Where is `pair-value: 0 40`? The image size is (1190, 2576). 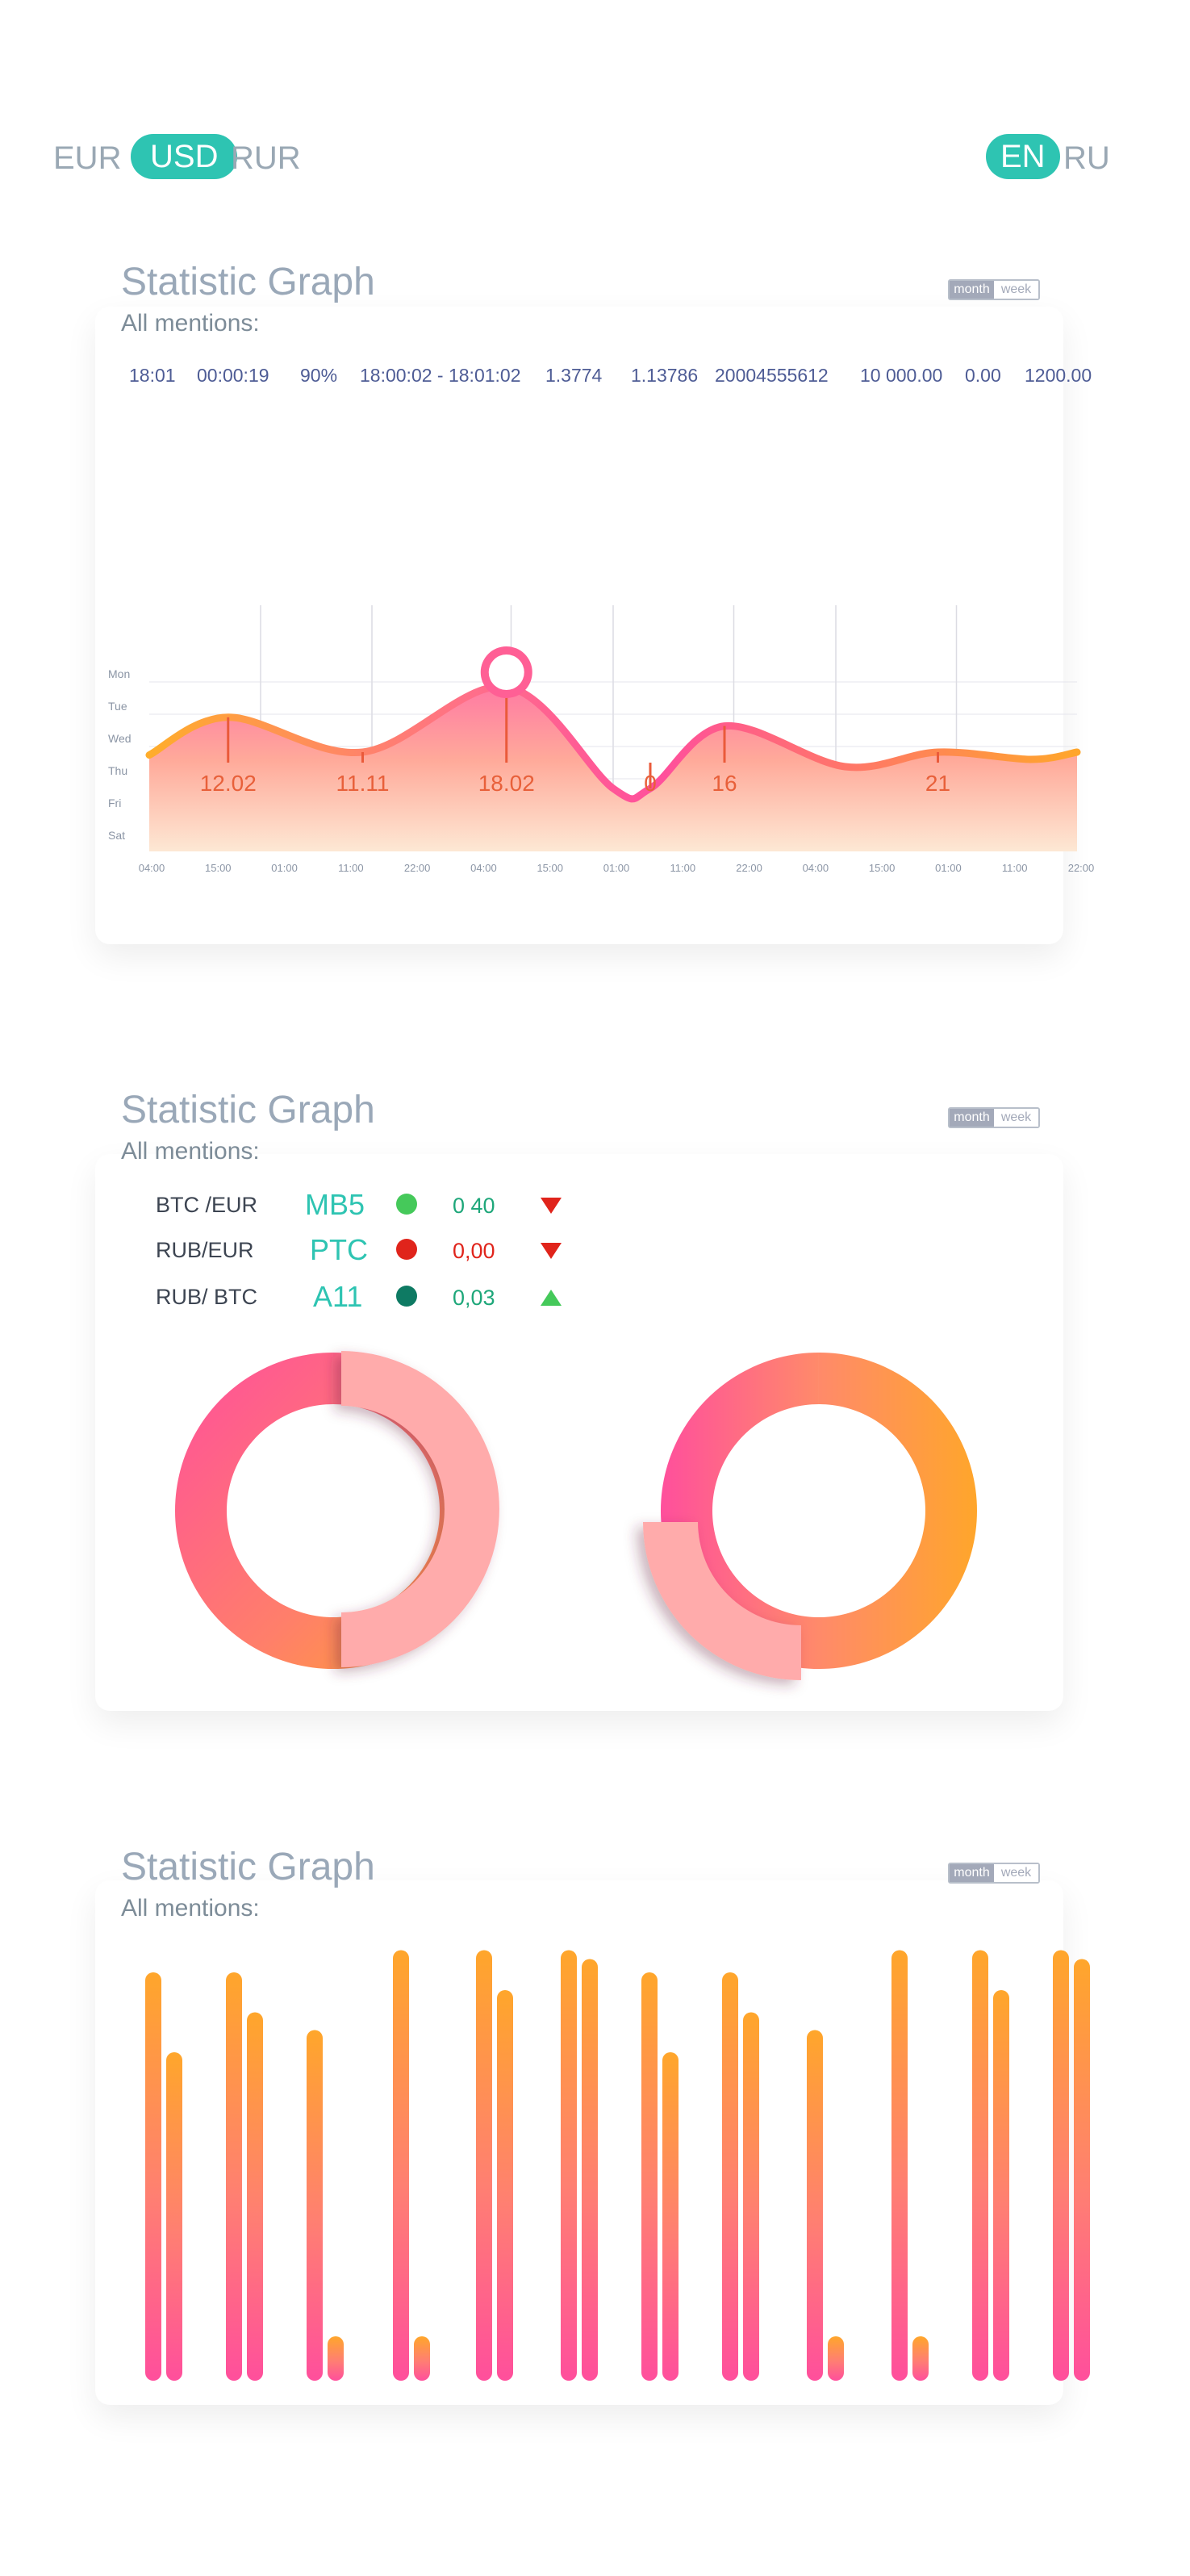 pair-value: 0 40 is located at coordinates (474, 1206).